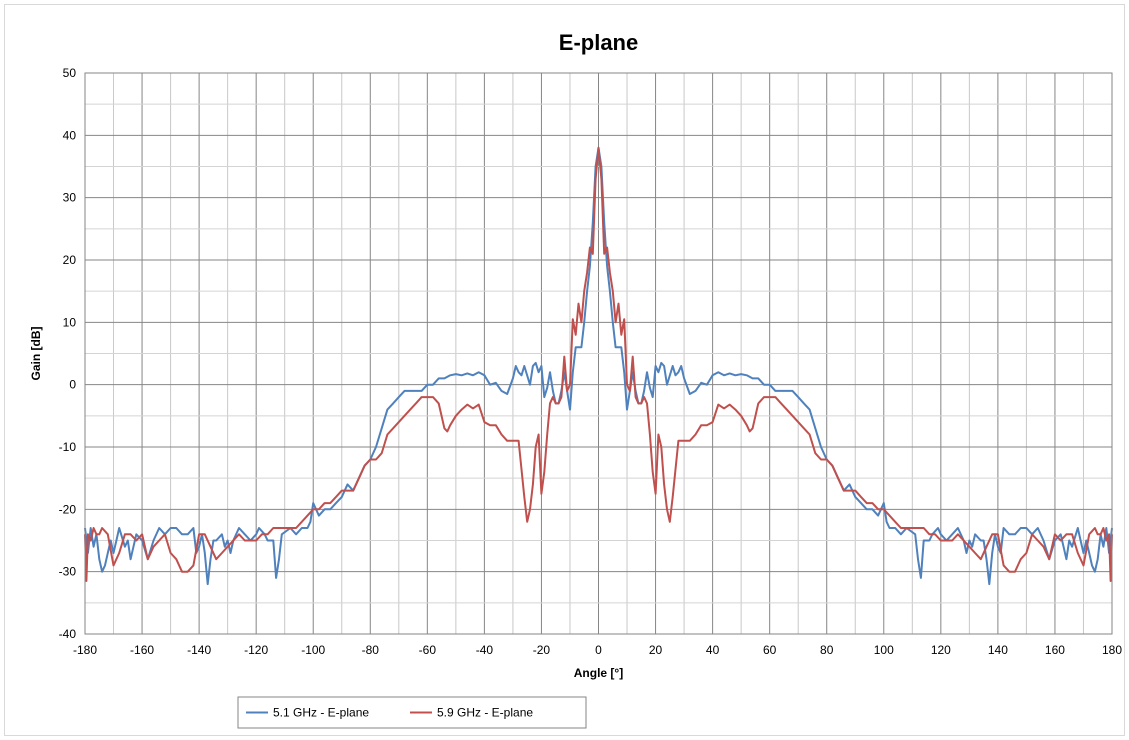 This screenshot has width=1129, height=740. What do you see at coordinates (656, 650) in the screenshot?
I see `x-tick-label: 20` at bounding box center [656, 650].